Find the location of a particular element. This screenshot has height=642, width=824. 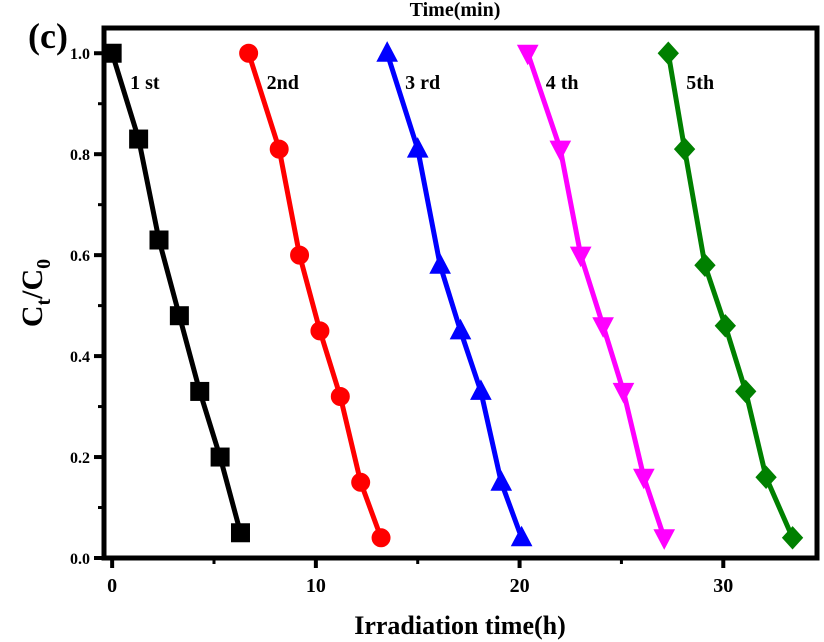

x-tick-label: 10 is located at coordinates (316, 586).